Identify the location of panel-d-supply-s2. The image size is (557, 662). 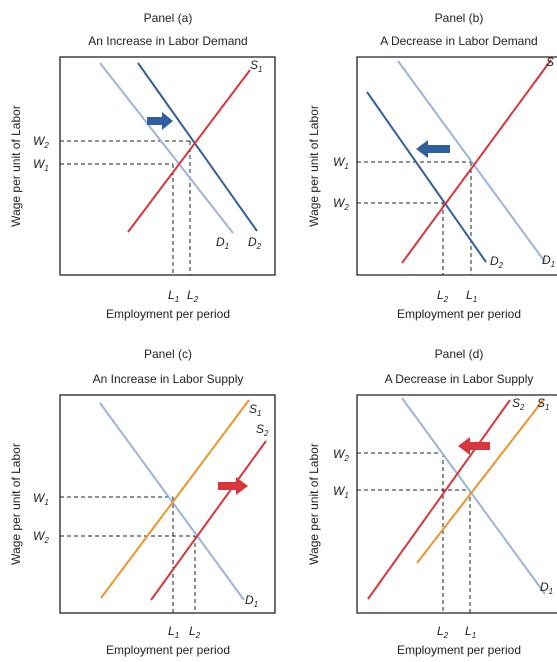
(439, 499).